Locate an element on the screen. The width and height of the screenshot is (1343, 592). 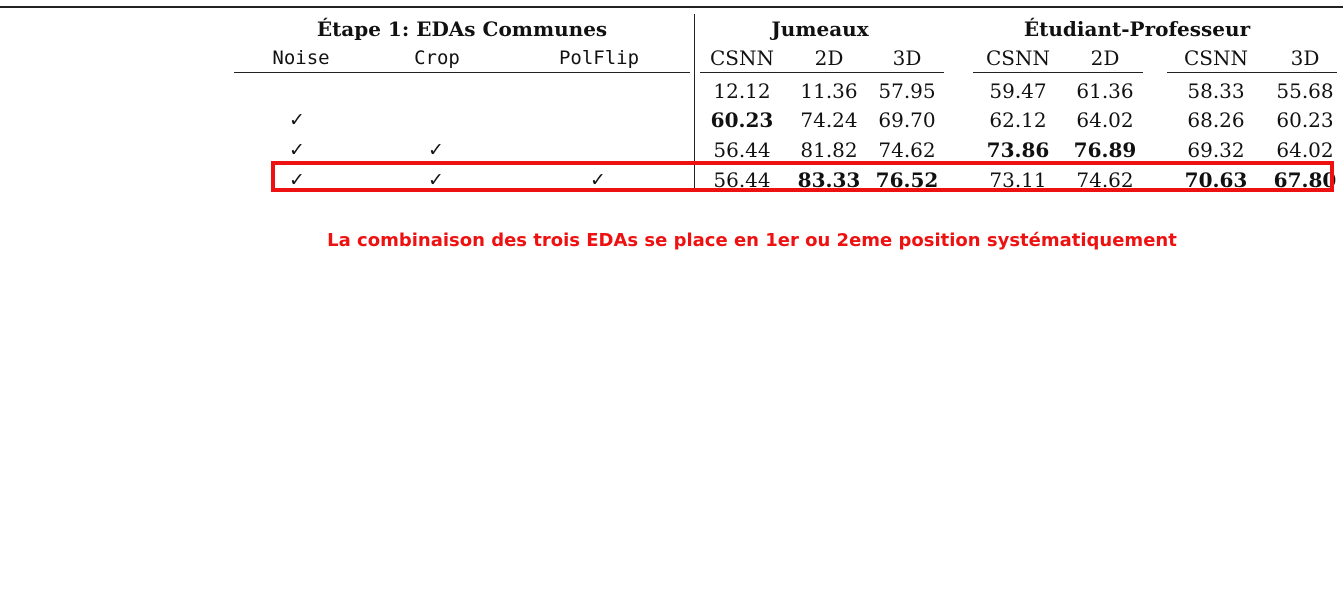
table-cell-row-3-col-6: 69.32 is located at coordinates (1216, 150).